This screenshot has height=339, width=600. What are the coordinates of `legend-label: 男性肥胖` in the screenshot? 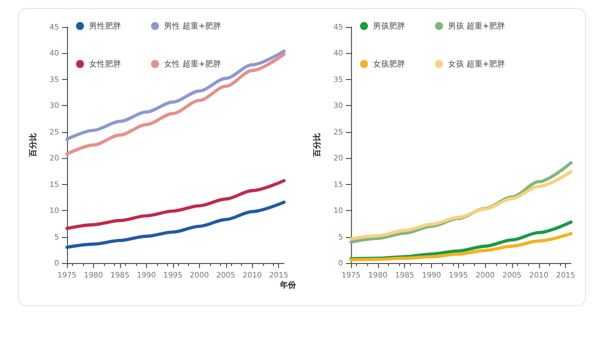 It's located at (105, 26).